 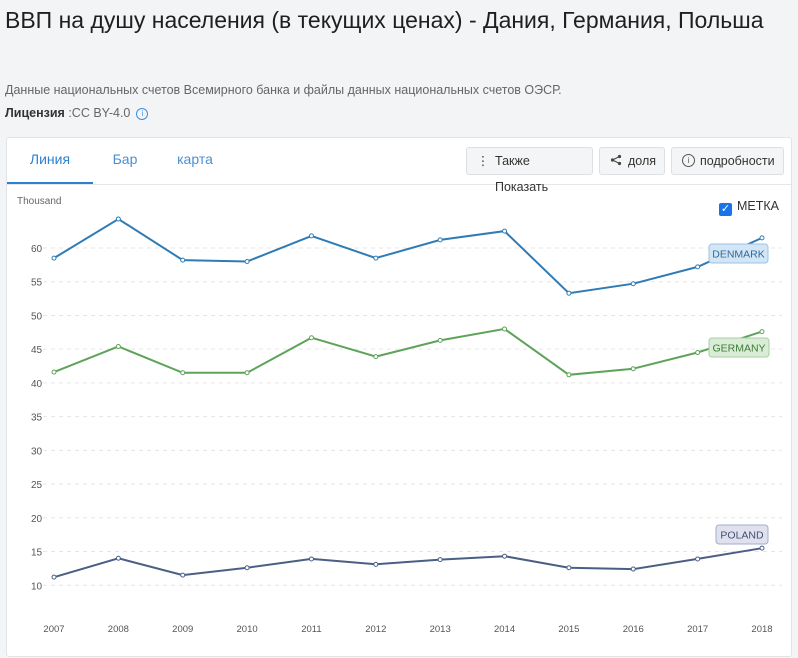 What do you see at coordinates (408, 351) in the screenshot?
I see `series-line-germany` at bounding box center [408, 351].